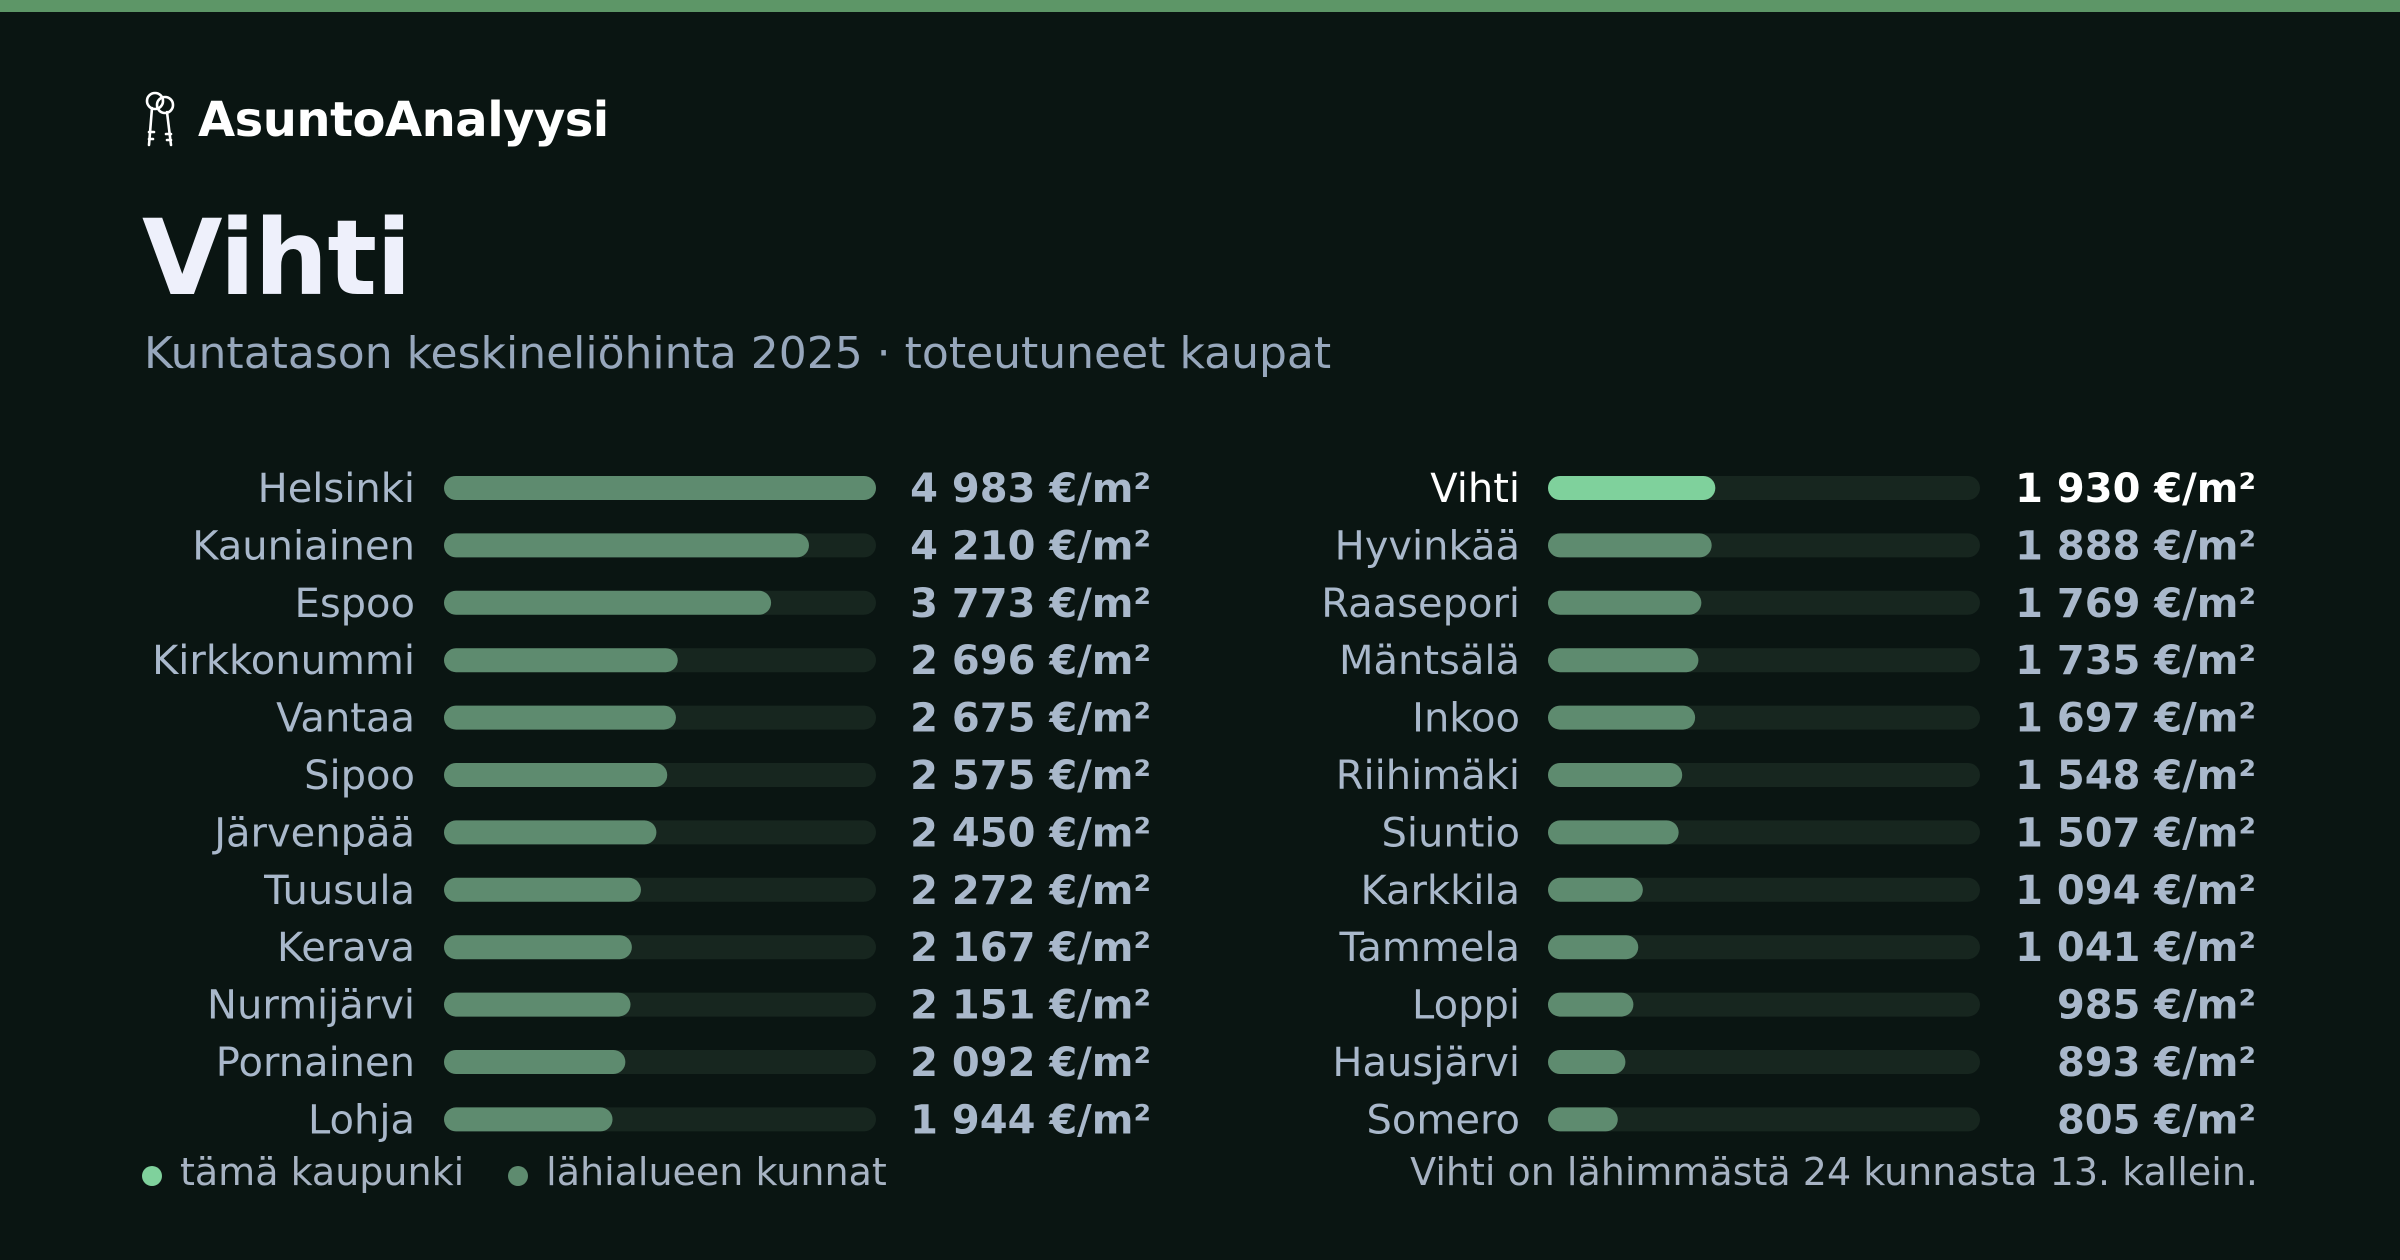  Describe the element at coordinates (1429, 661) in the screenshot. I see `category-label-m-nts-l-: Mäntsälä` at that location.